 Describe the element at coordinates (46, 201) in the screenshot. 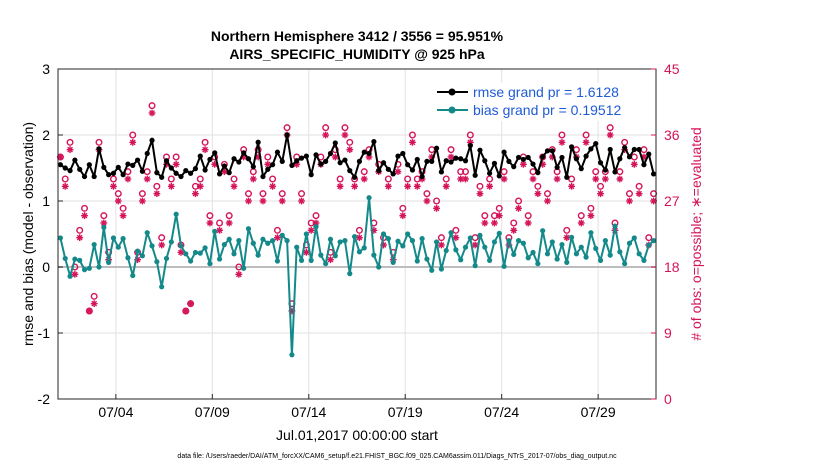

I see `y-tick-label-left: 1` at that location.